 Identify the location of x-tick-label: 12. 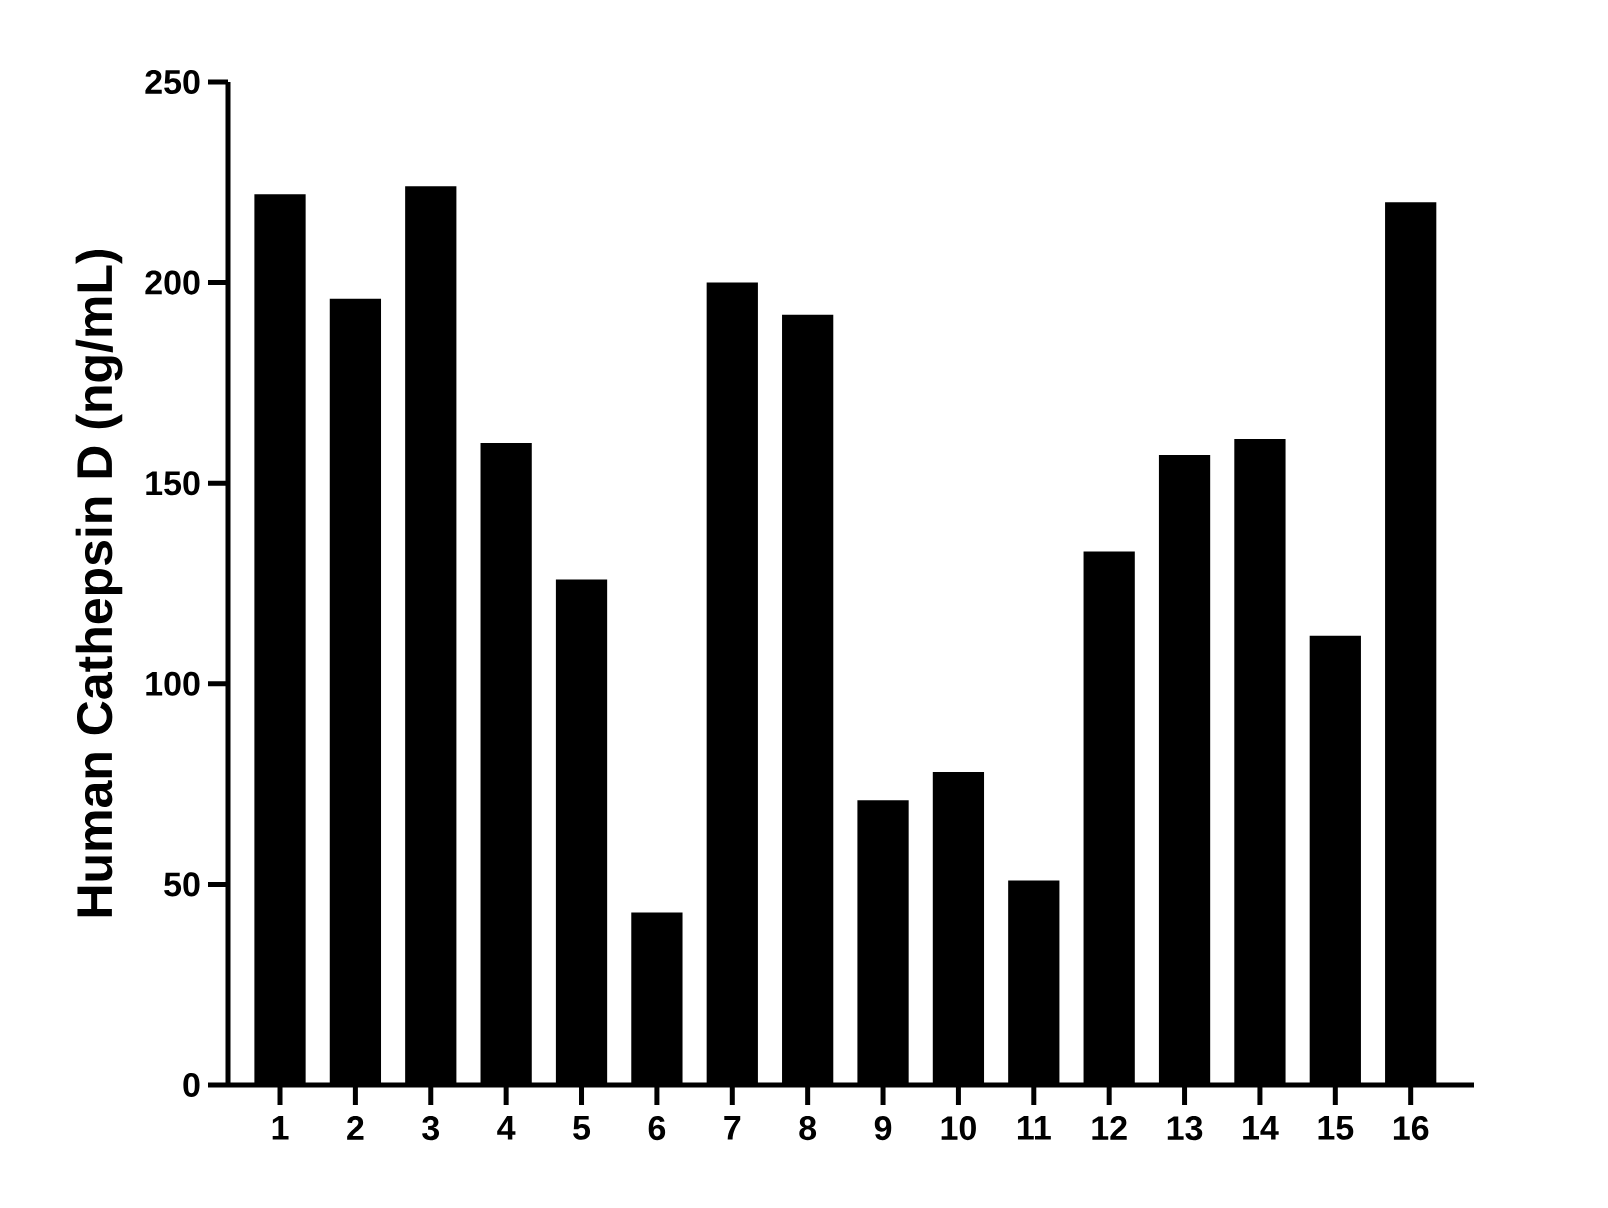
(1109, 1128).